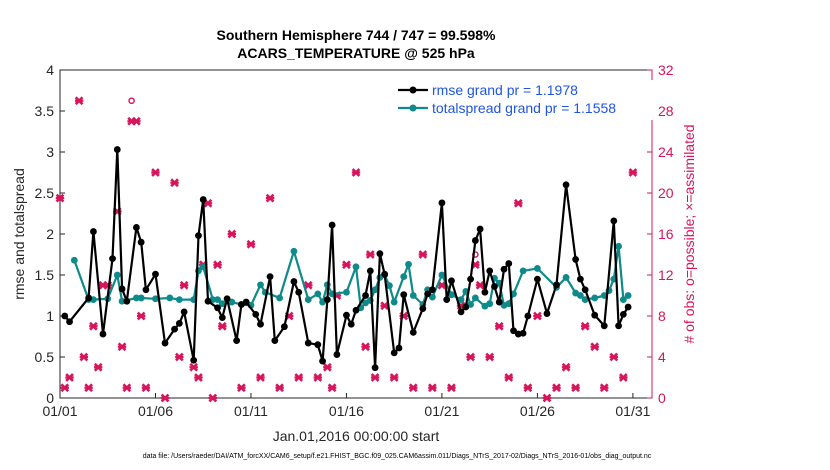 This screenshot has width=830, height=470. What do you see at coordinates (356, 436) in the screenshot?
I see `x-axis-label: Jan.01,2016 00:00:00 start` at bounding box center [356, 436].